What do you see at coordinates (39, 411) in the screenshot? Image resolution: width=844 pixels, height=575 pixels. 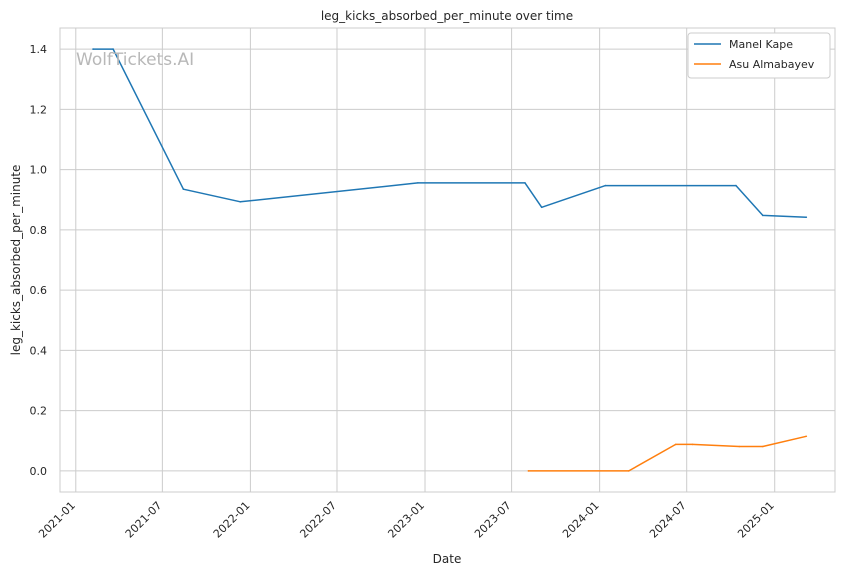 I see `y-tick-label: 0.2` at bounding box center [39, 411].